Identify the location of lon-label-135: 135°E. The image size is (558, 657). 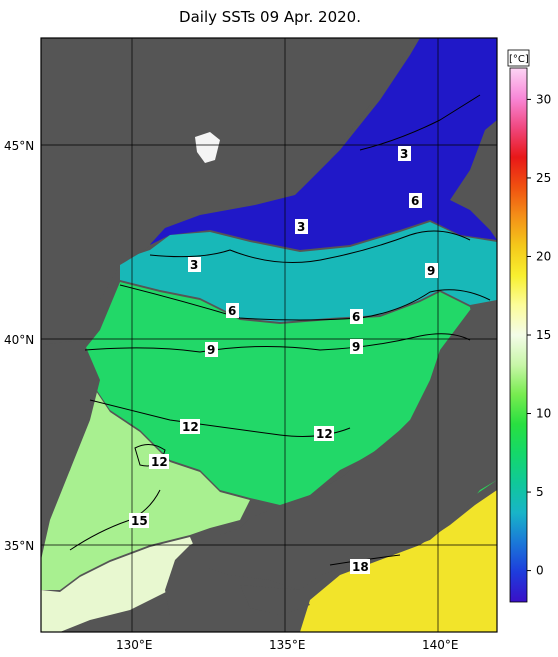
(287, 645).